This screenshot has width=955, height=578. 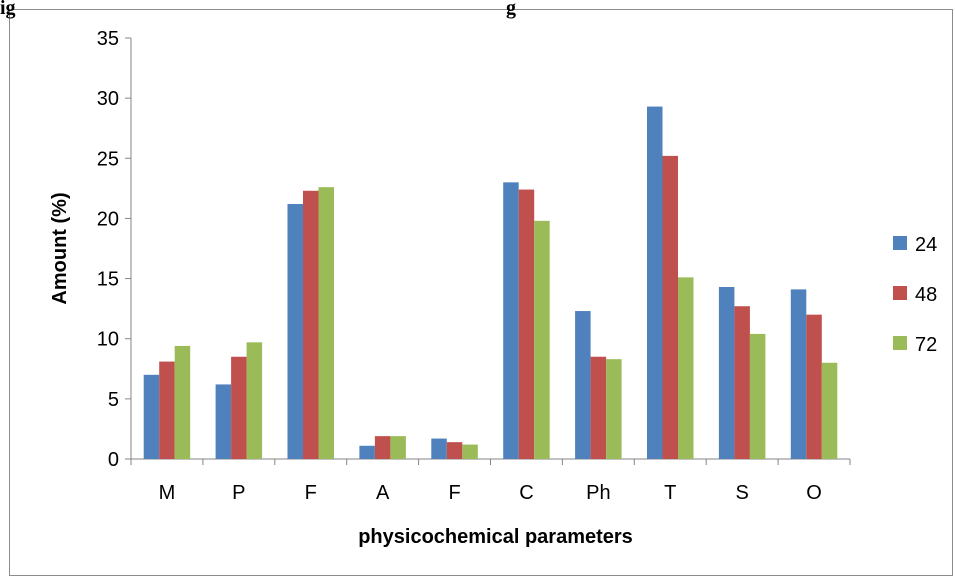 What do you see at coordinates (108, 39) in the screenshot?
I see `y-tick-label: 35` at bounding box center [108, 39].